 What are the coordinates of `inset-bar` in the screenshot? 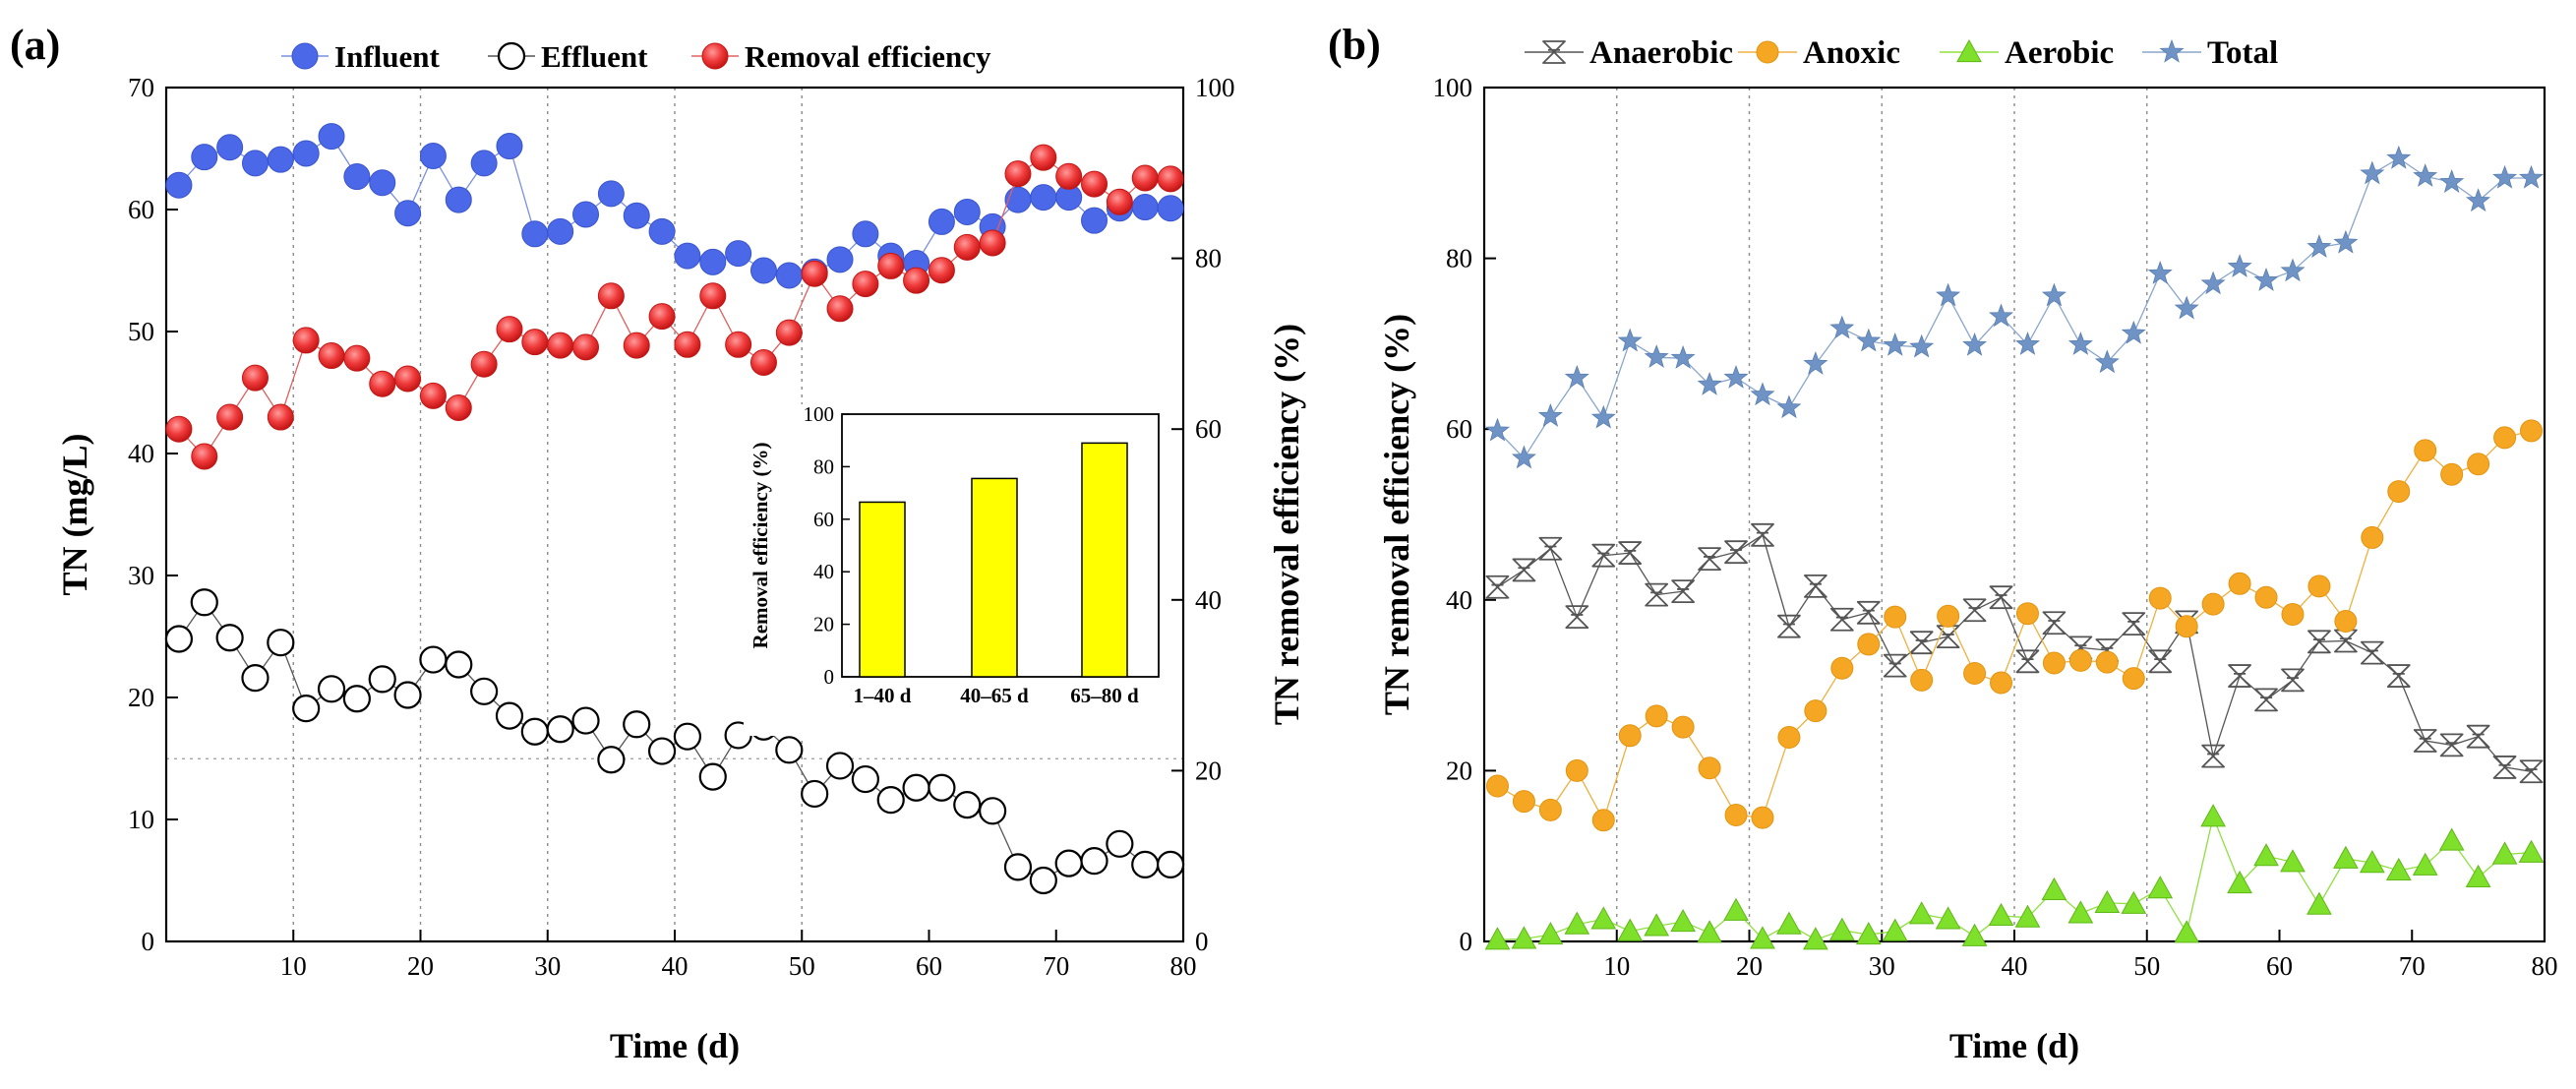 It's located at (1104, 560).